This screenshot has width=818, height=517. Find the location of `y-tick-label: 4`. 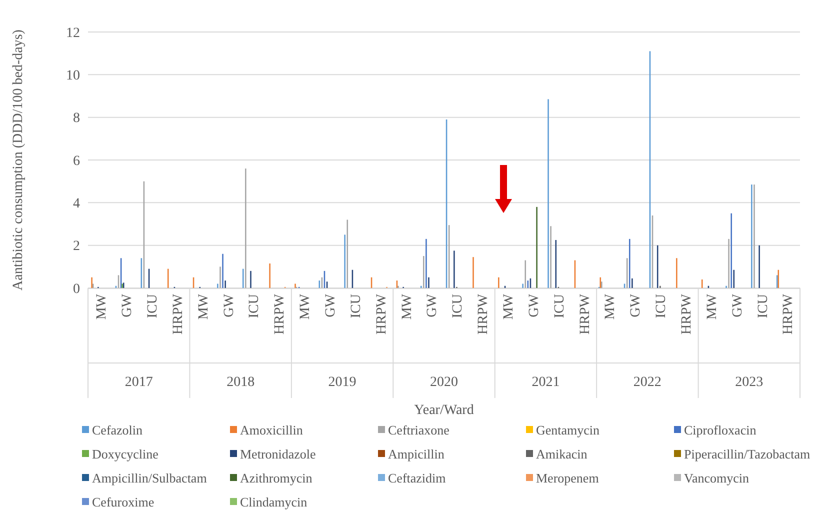

y-tick-label: 4 is located at coordinates (76, 204).